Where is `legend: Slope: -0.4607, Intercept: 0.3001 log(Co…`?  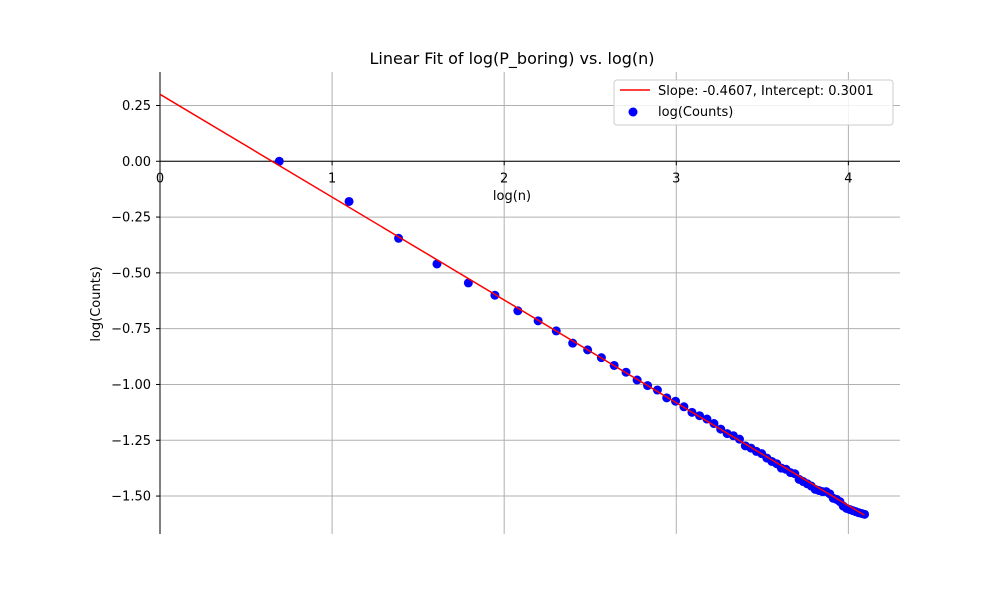
legend: Slope: -0.4607, Intercept: 0.3001 log(Co… is located at coordinates (753, 102).